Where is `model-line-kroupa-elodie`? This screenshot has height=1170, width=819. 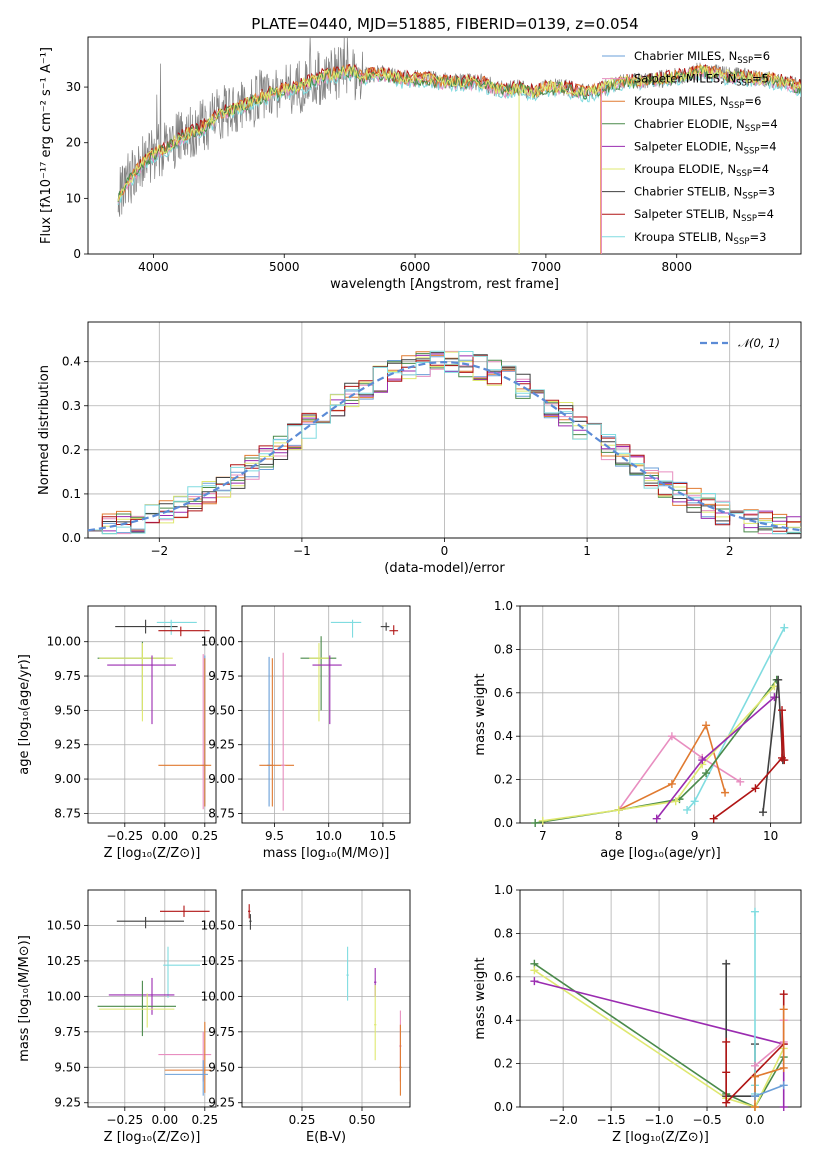 model-line-kroupa-elodie is located at coordinates (459, 133).